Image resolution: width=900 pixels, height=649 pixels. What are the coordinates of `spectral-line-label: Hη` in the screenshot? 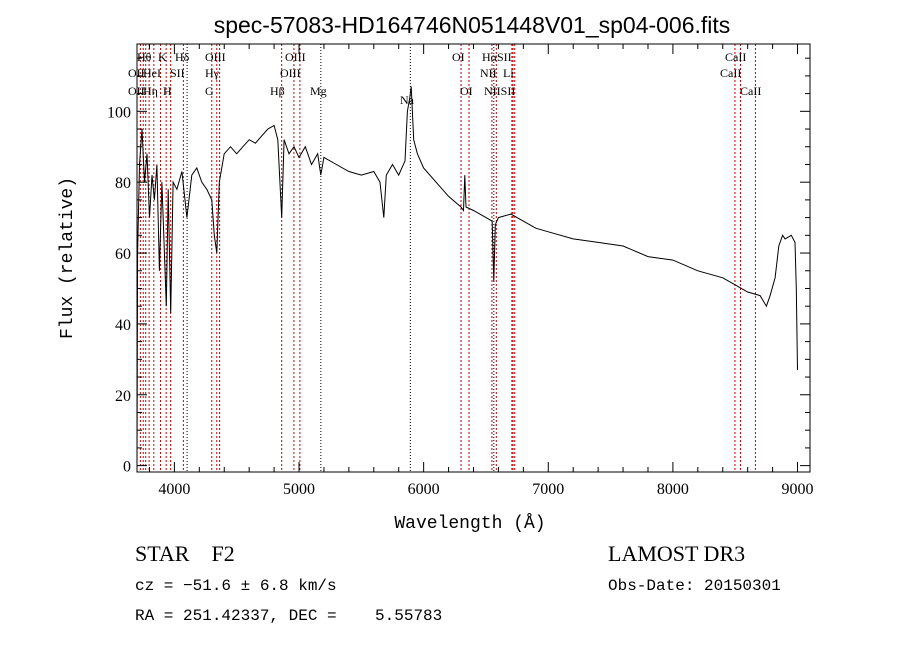 It's located at (150, 91).